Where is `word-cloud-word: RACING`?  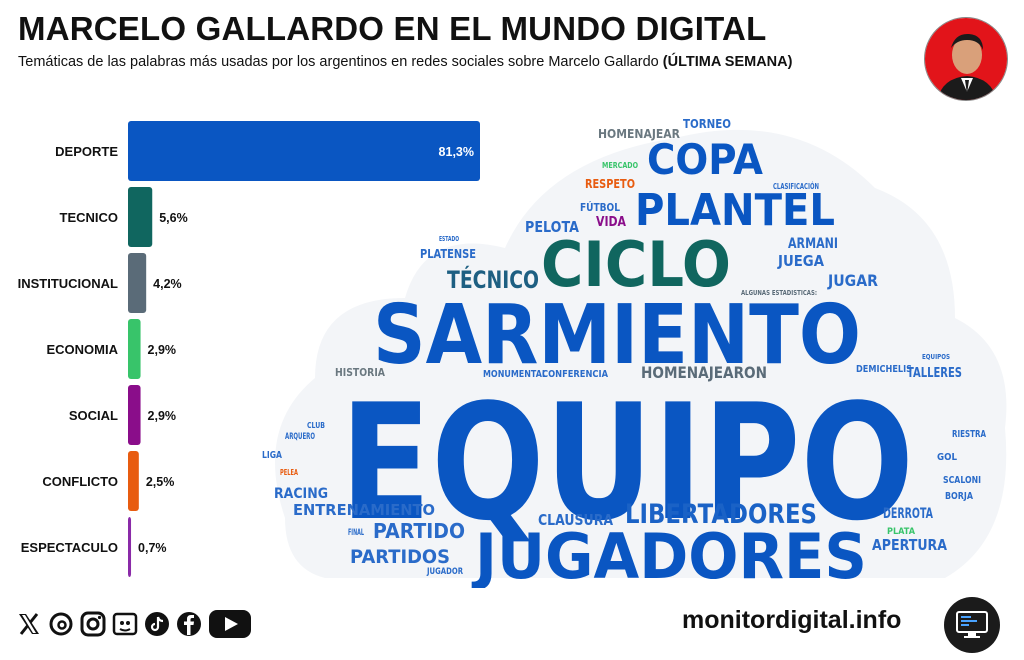
word-cloud-word: RACING is located at coordinates (301, 494).